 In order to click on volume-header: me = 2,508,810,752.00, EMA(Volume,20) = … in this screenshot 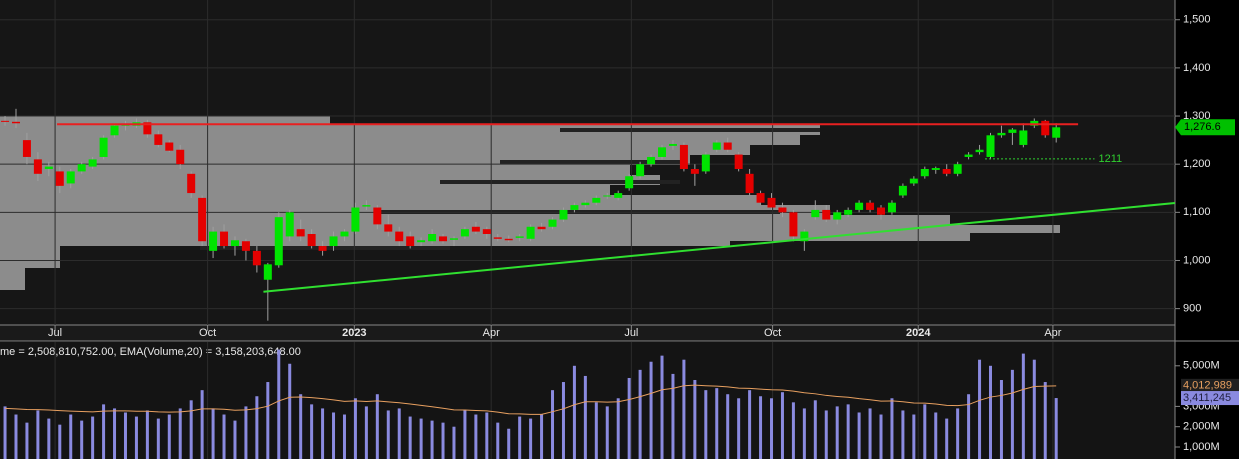, I will do `click(150, 352)`.